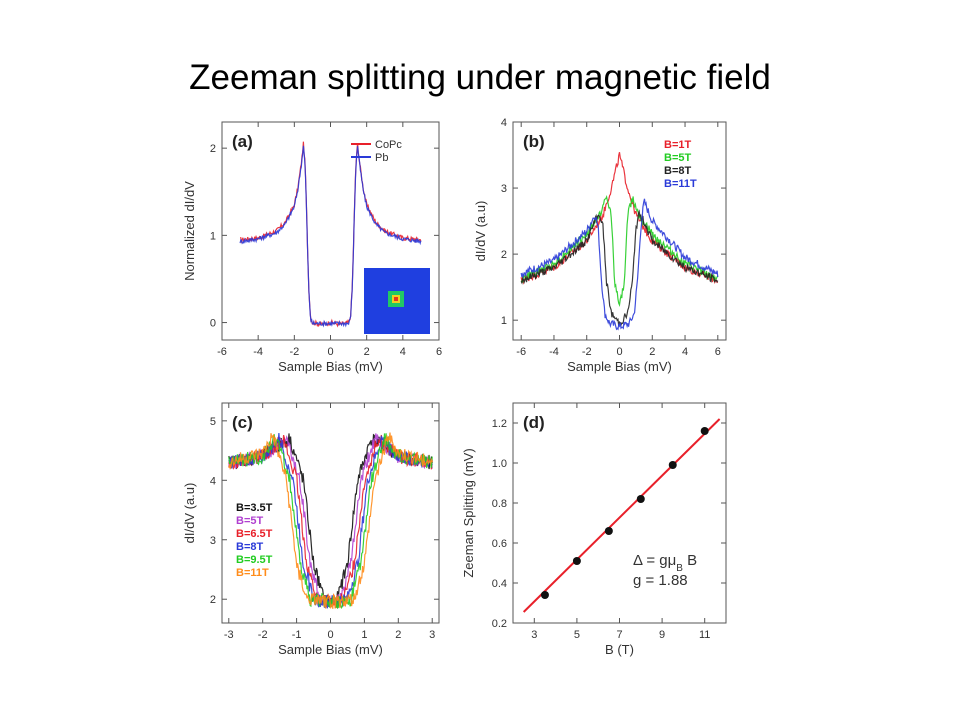 This screenshot has width=960, height=720. I want to click on plot-frame, so click(330, 513).